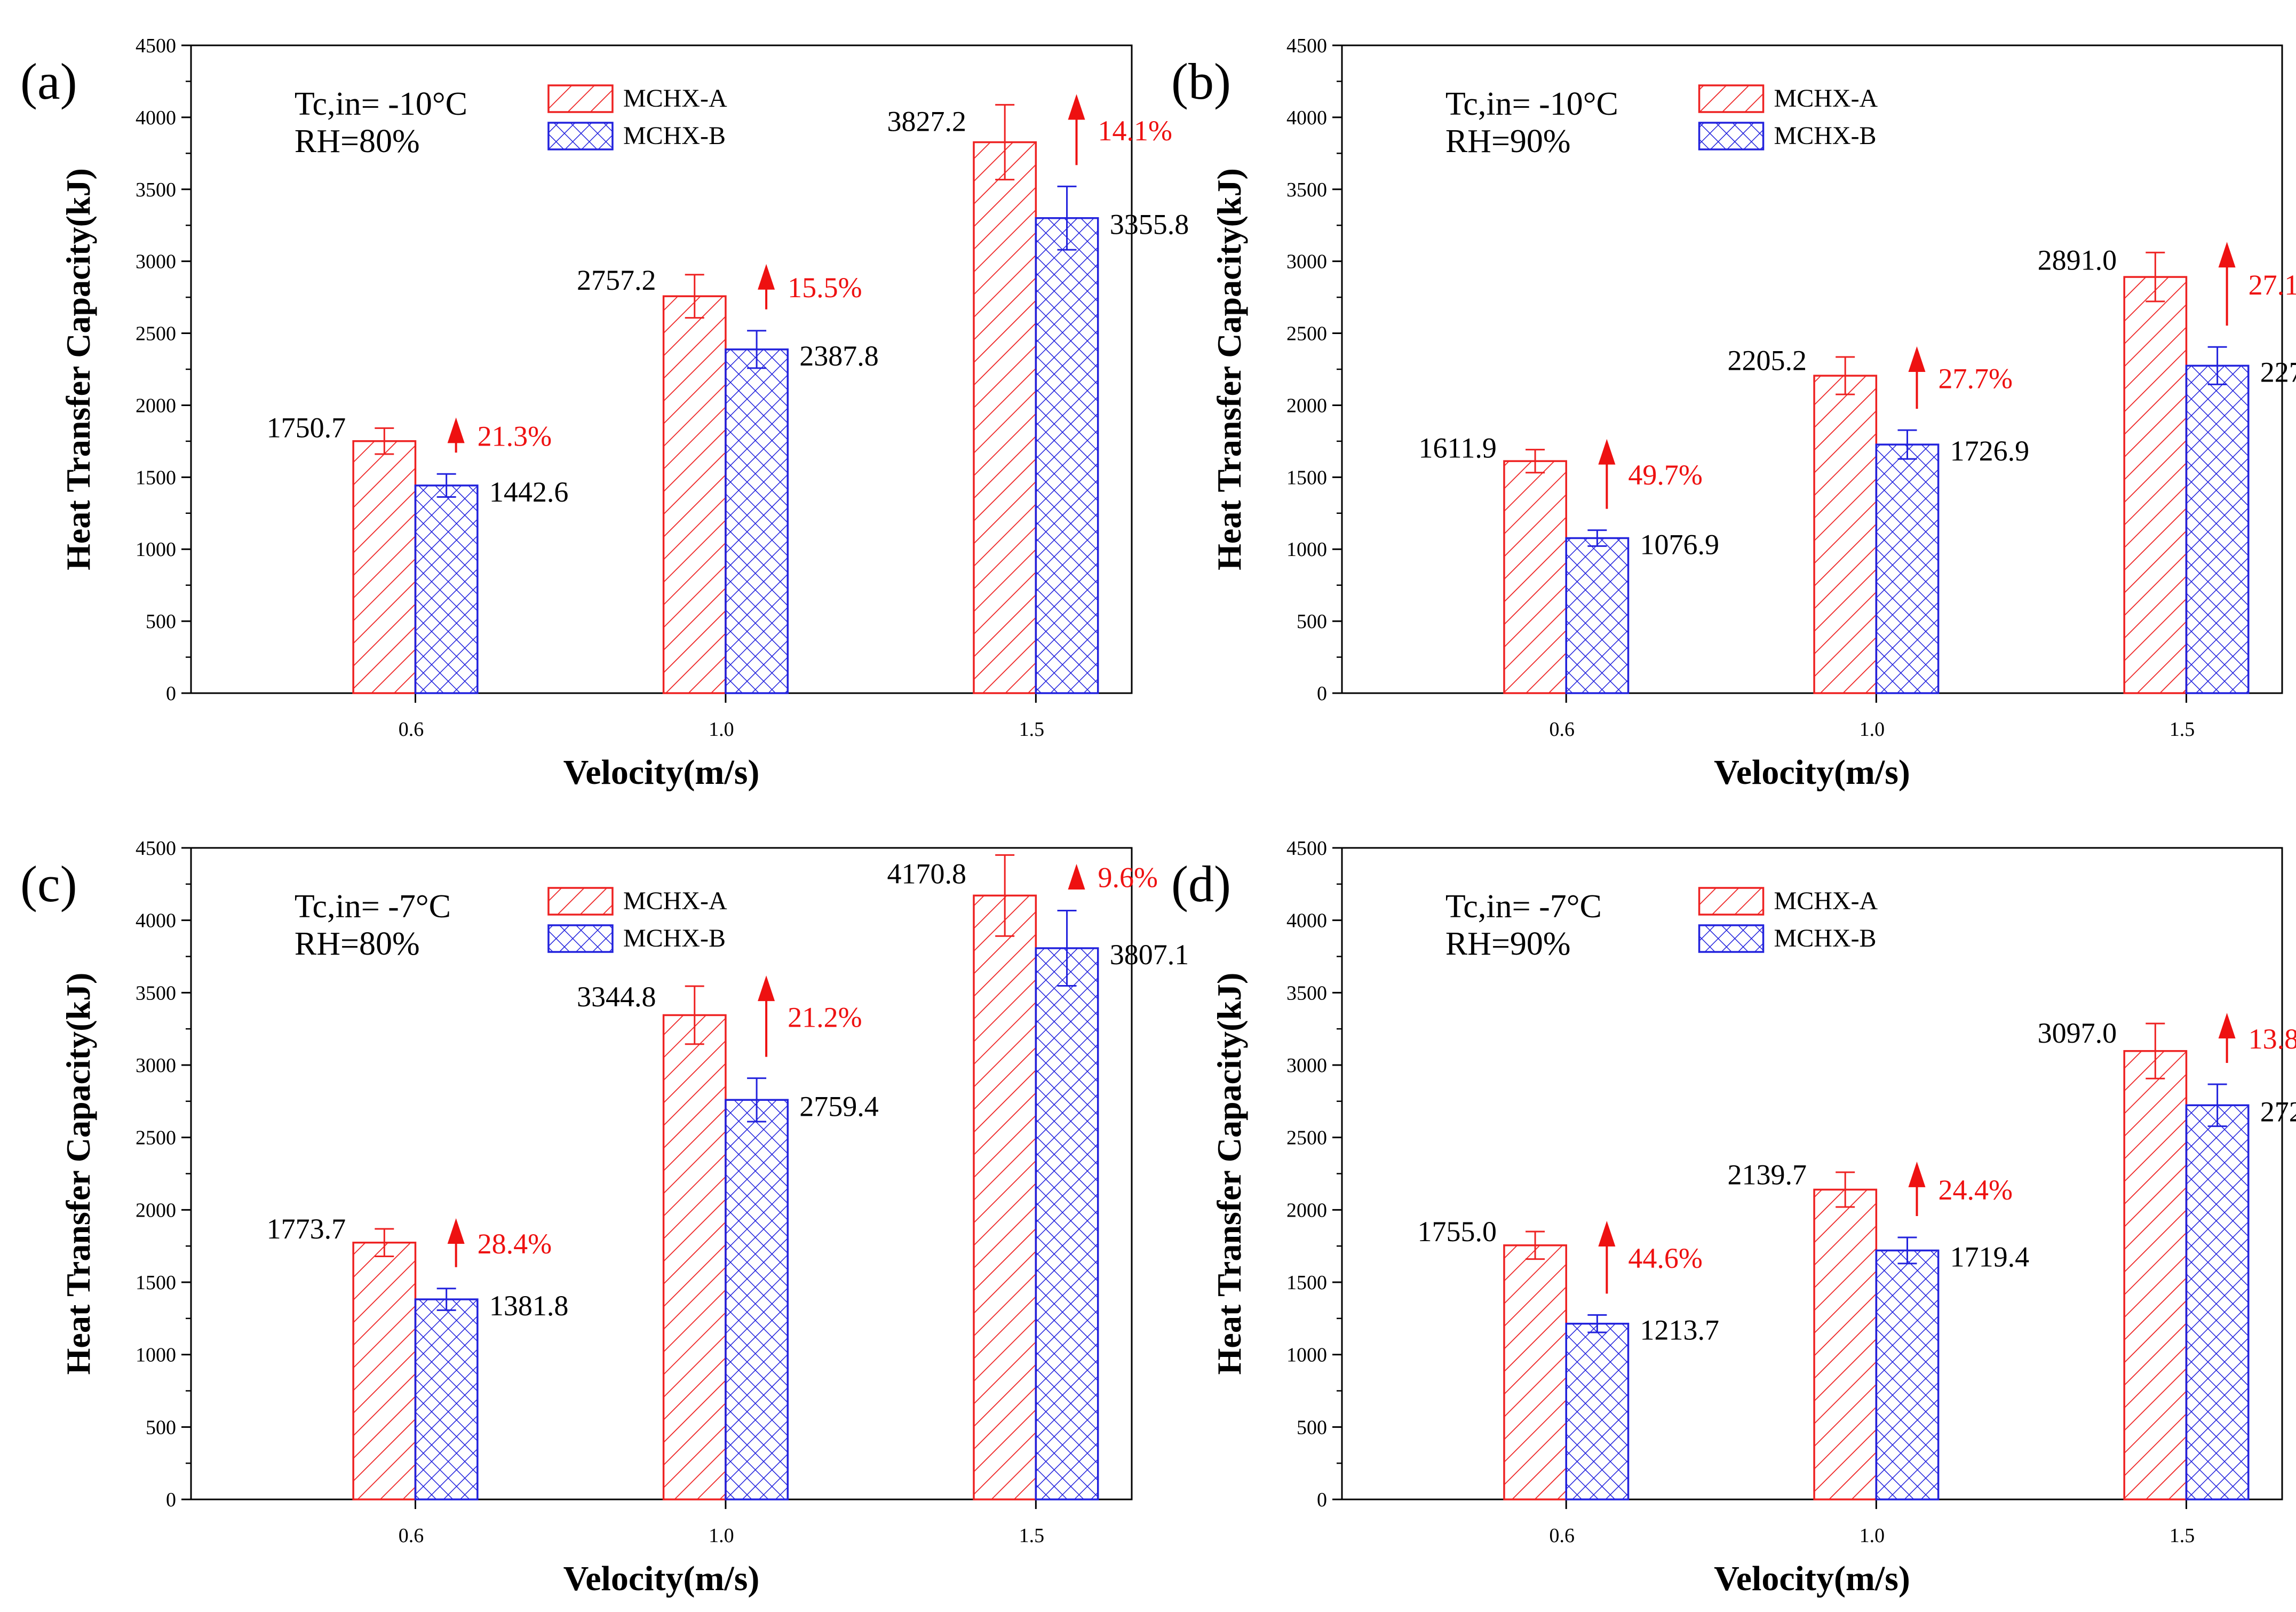  I want to click on value-label-mchx-b: 2759.4, so click(839, 1106).